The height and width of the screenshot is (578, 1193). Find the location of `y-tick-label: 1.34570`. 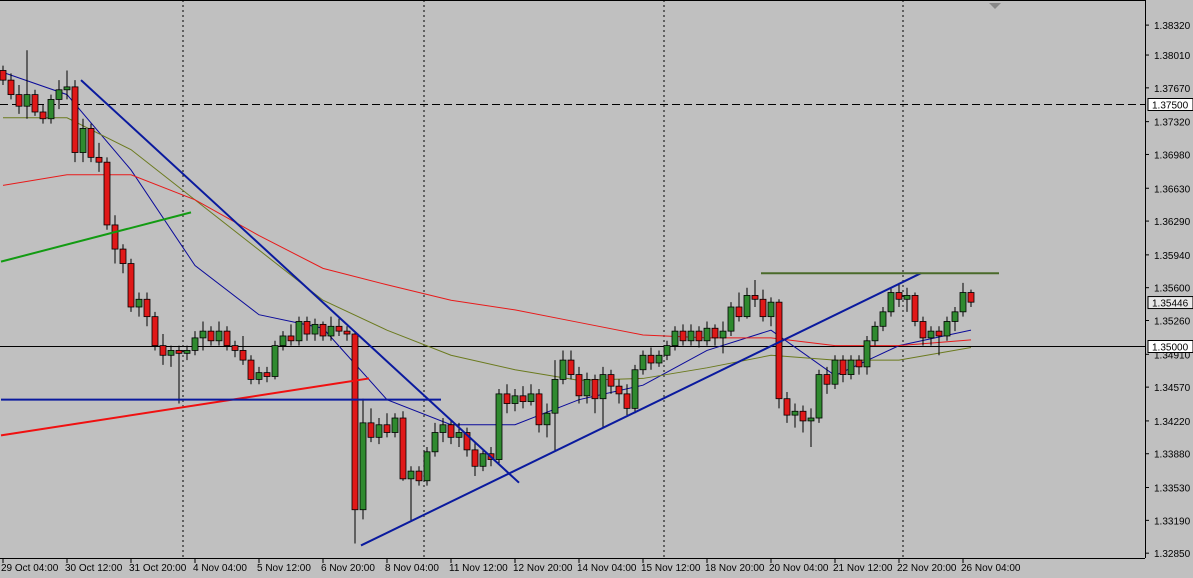

y-tick-label: 1.34570 is located at coordinates (1172, 388).